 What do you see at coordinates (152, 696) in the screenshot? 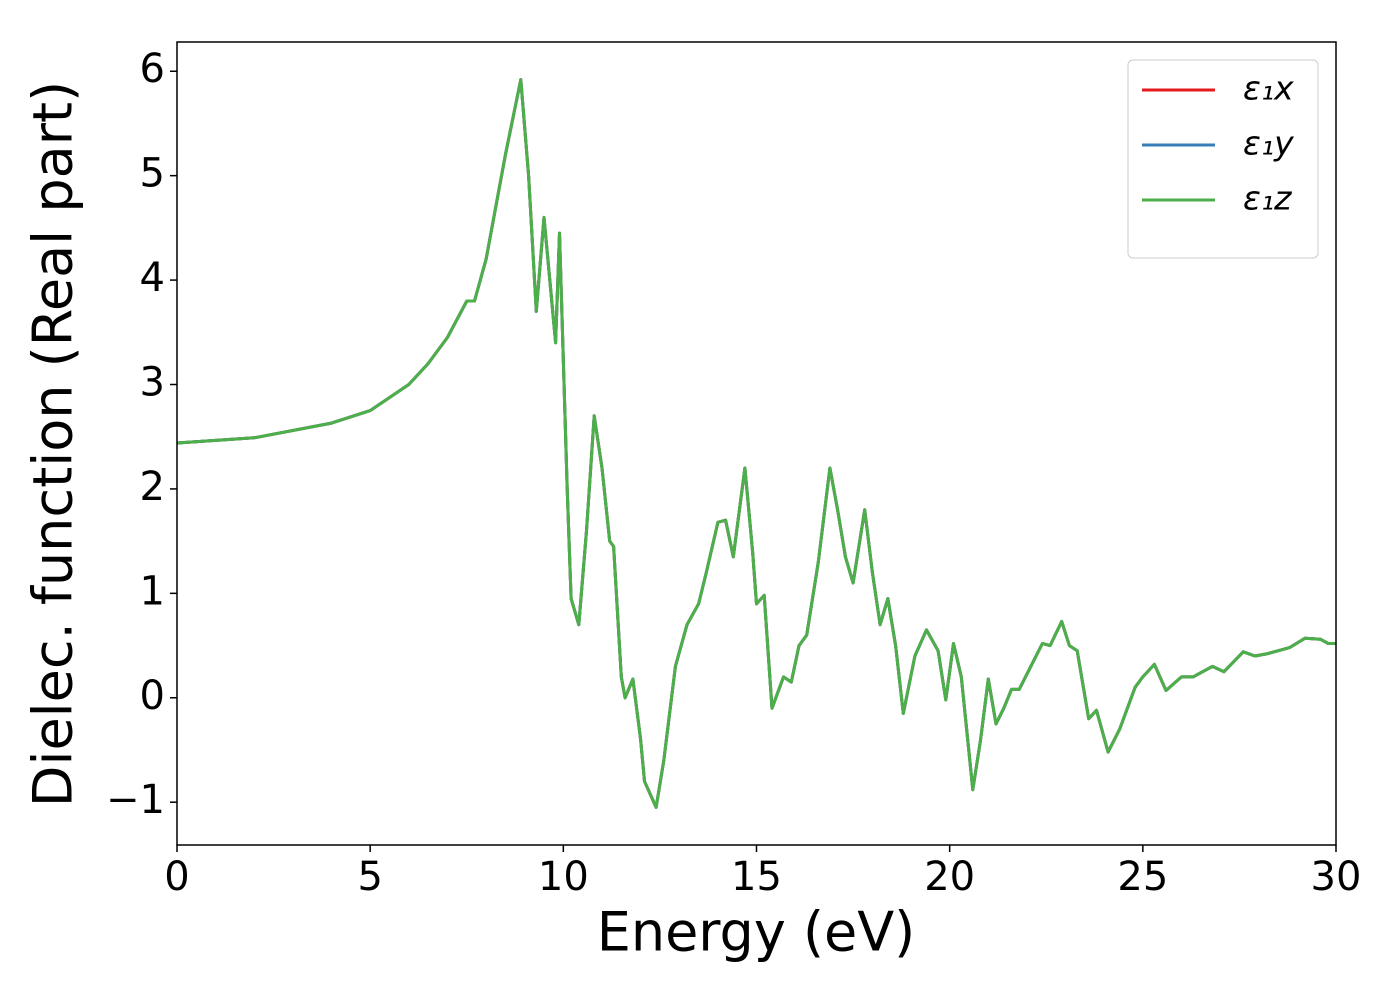
I see `y-tick-label: 0` at bounding box center [152, 696].